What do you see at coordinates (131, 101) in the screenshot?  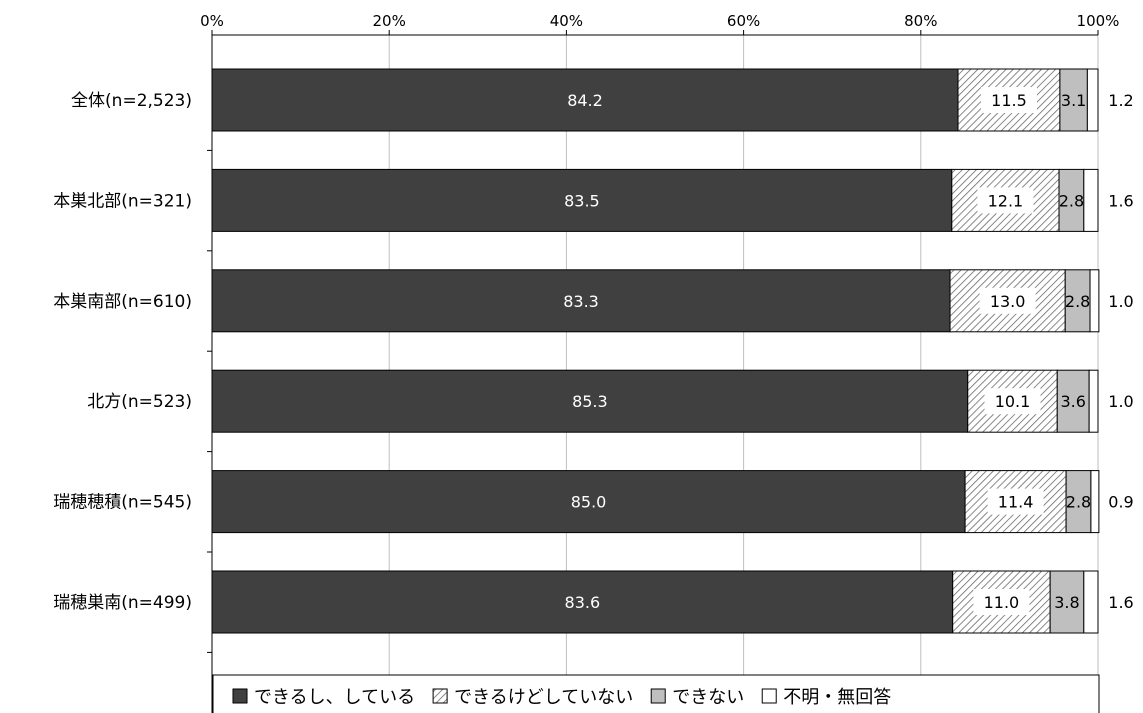 I see `category-label: 全体(n=2,523)` at bounding box center [131, 101].